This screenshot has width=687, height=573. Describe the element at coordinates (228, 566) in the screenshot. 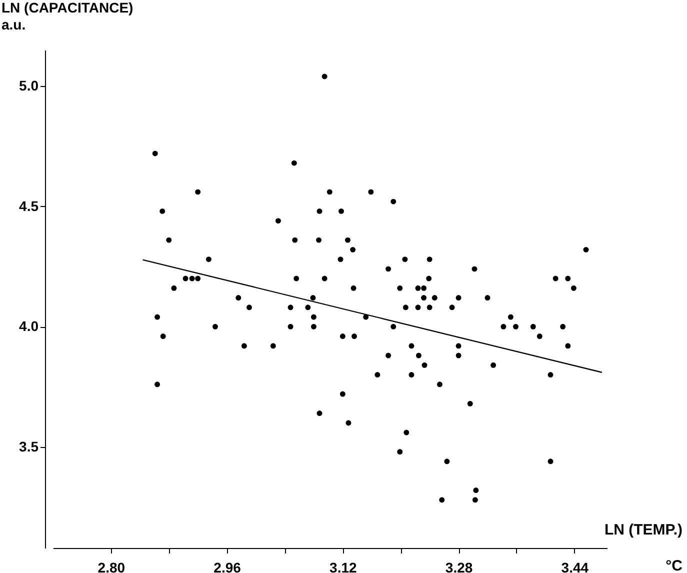

I see `x-tick-label: 2.96` at that location.